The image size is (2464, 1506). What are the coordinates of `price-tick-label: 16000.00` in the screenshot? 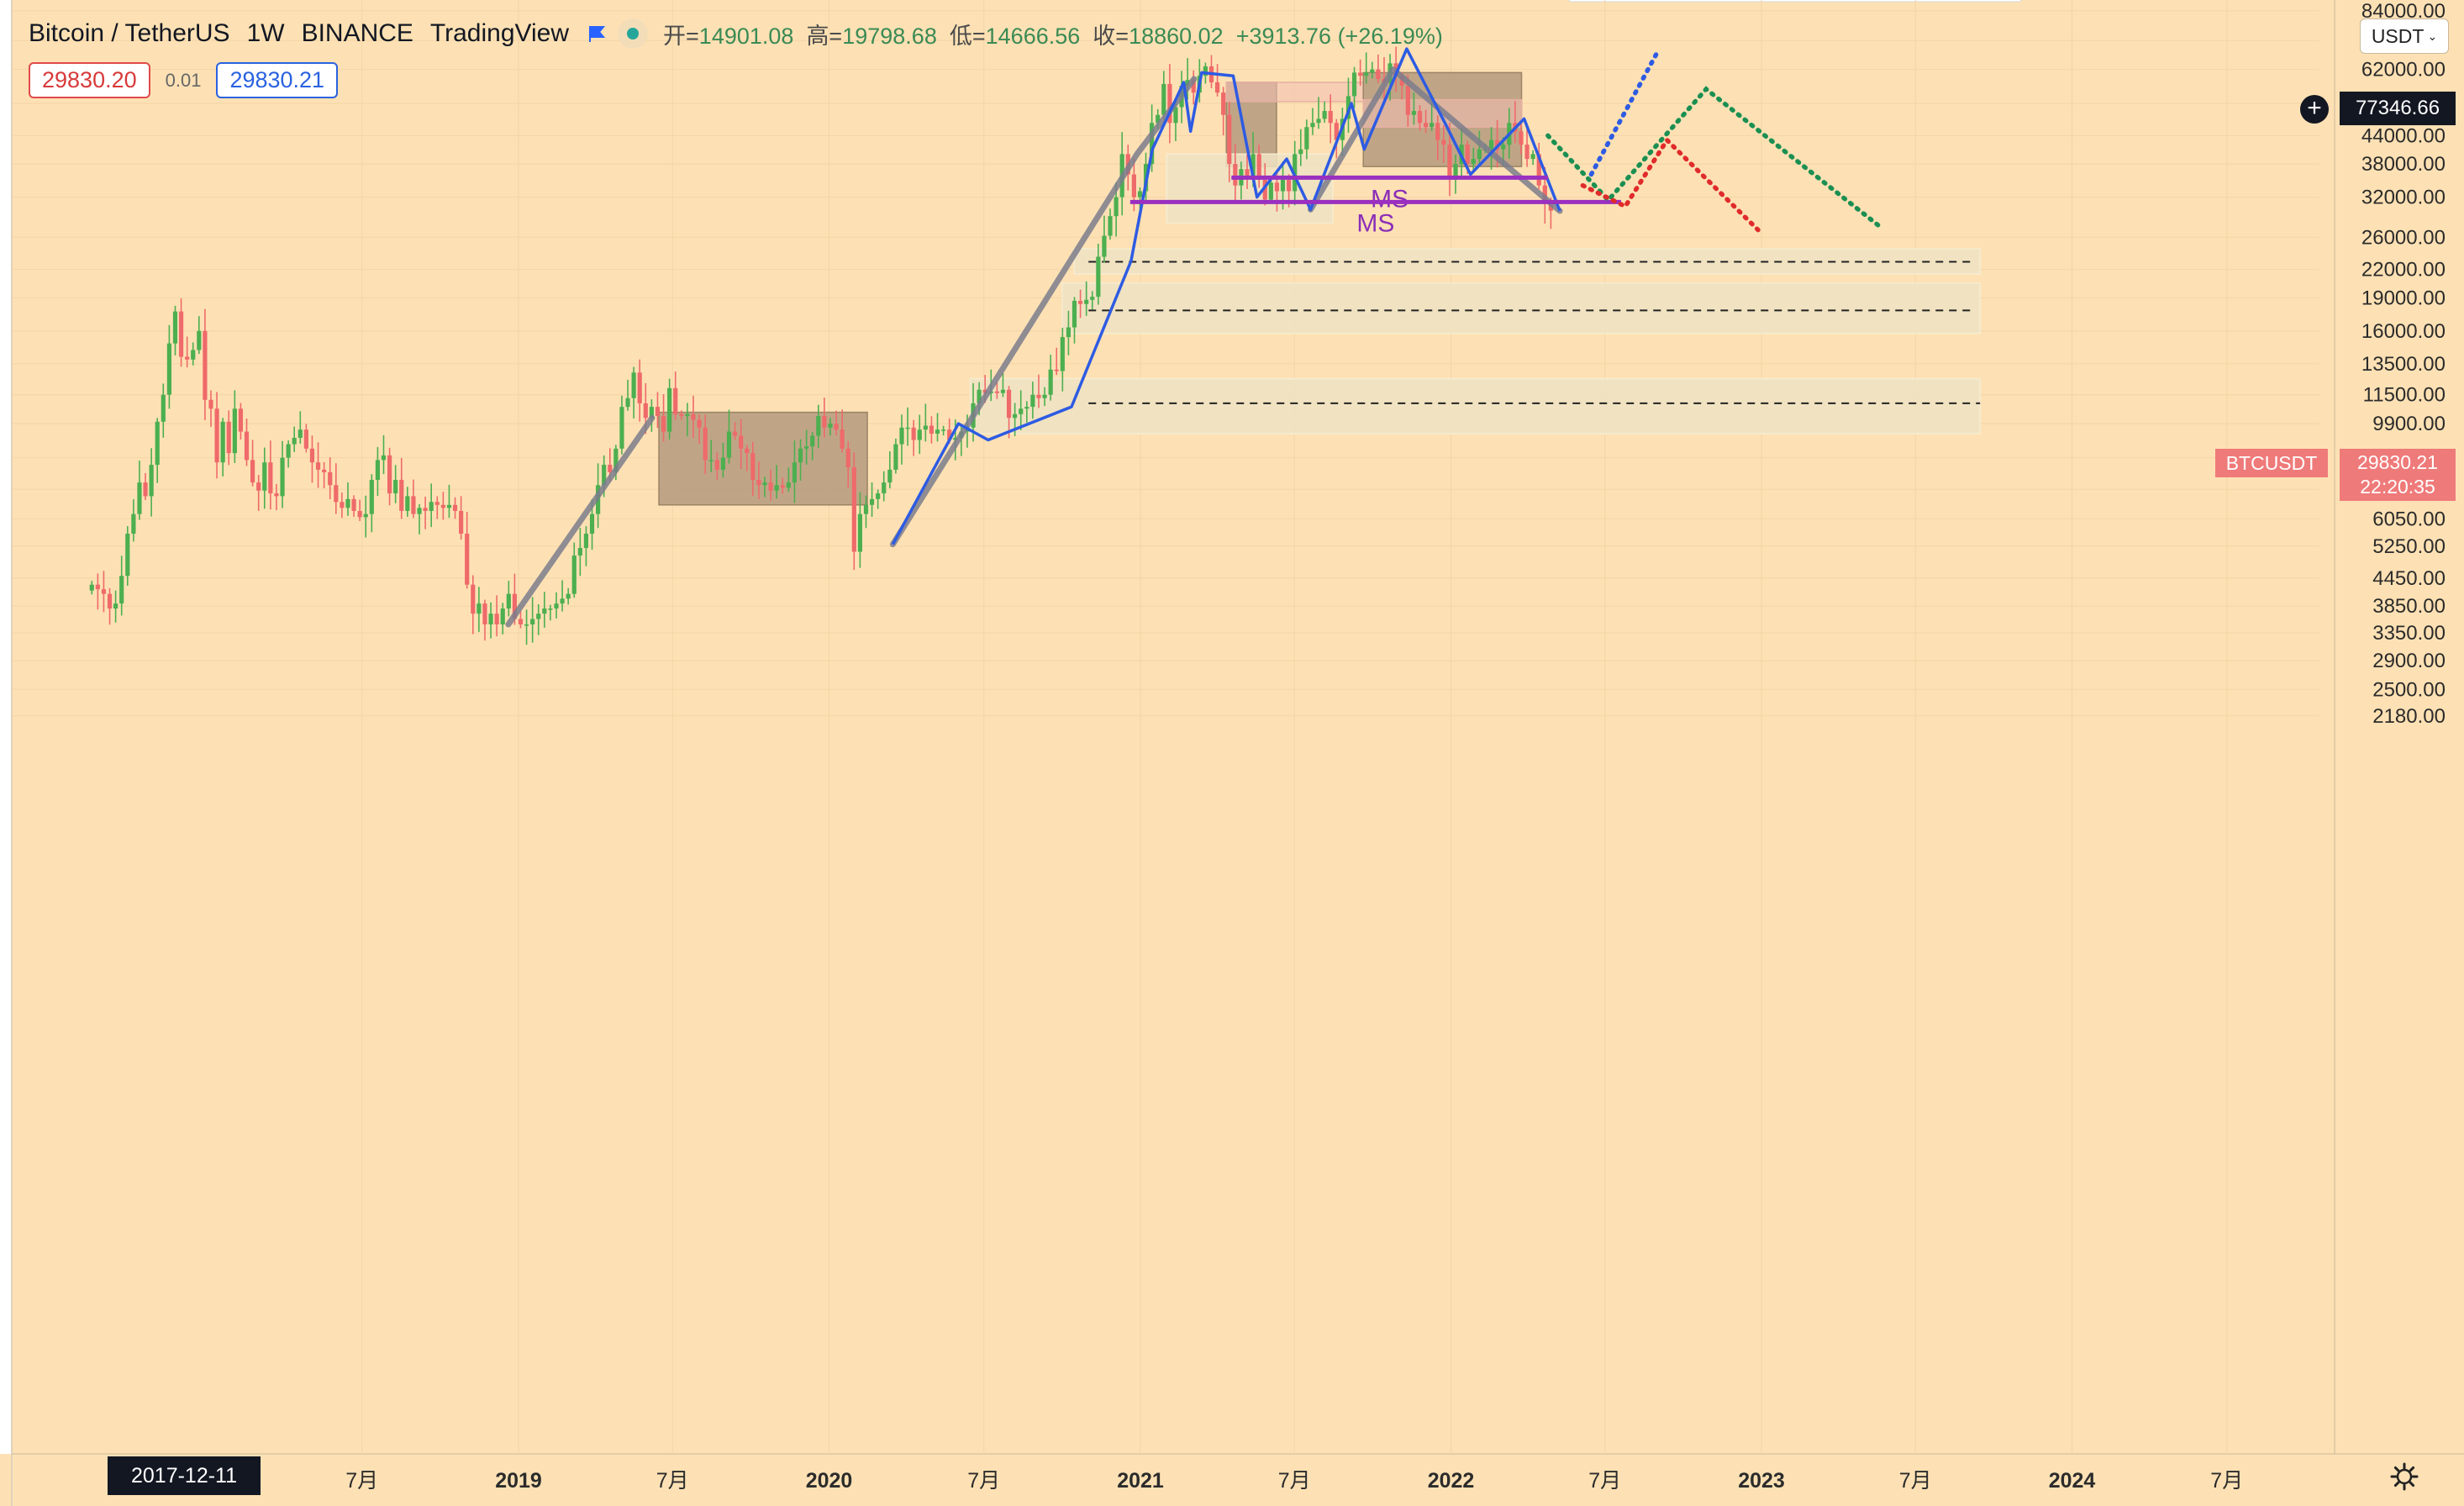 It's located at (2403, 331).